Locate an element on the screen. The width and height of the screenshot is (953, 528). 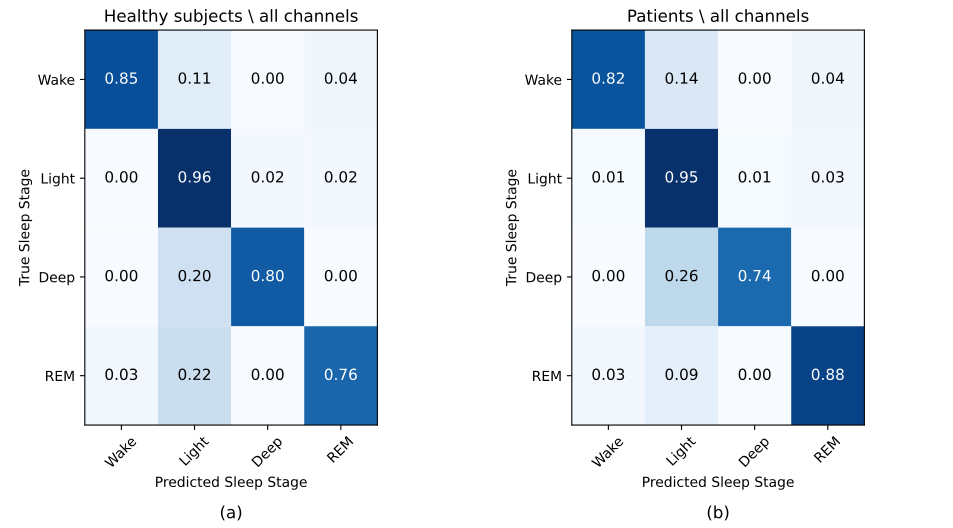
chart-title: Healthy subjects \ all channels is located at coordinates (231, 17).